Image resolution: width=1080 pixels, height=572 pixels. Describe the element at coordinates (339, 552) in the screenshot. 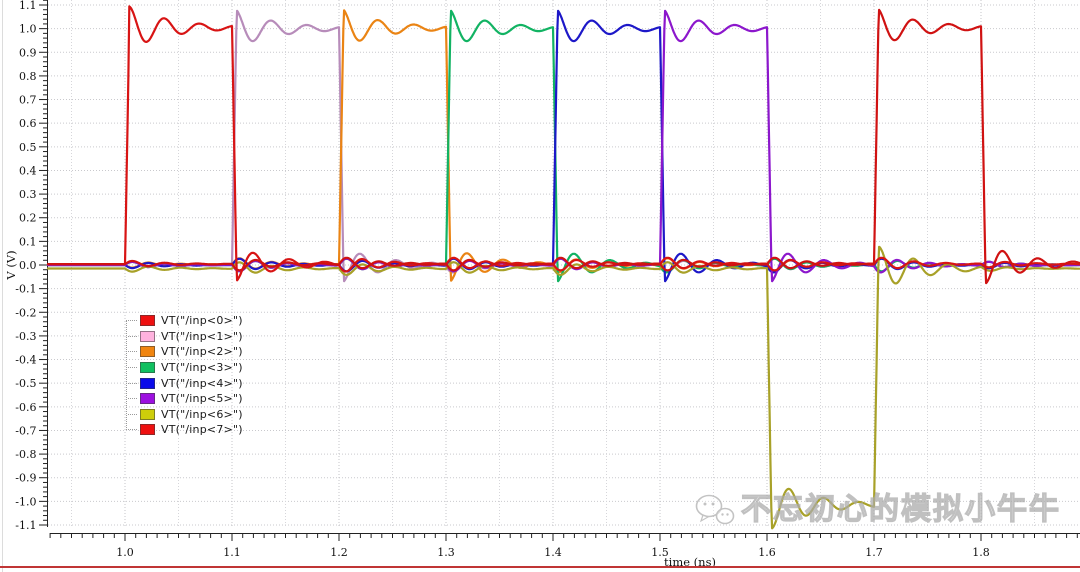

I see `x-tick-label: 1.2` at that location.